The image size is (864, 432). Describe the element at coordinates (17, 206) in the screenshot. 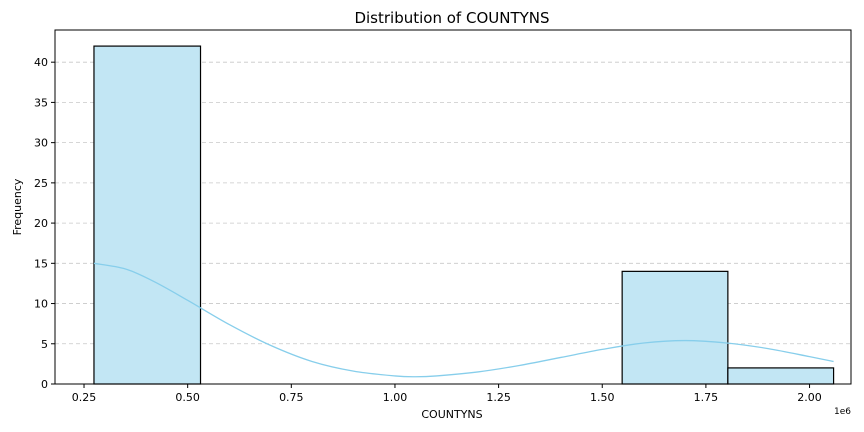

I see `y-axis-label: Frequency` at that location.